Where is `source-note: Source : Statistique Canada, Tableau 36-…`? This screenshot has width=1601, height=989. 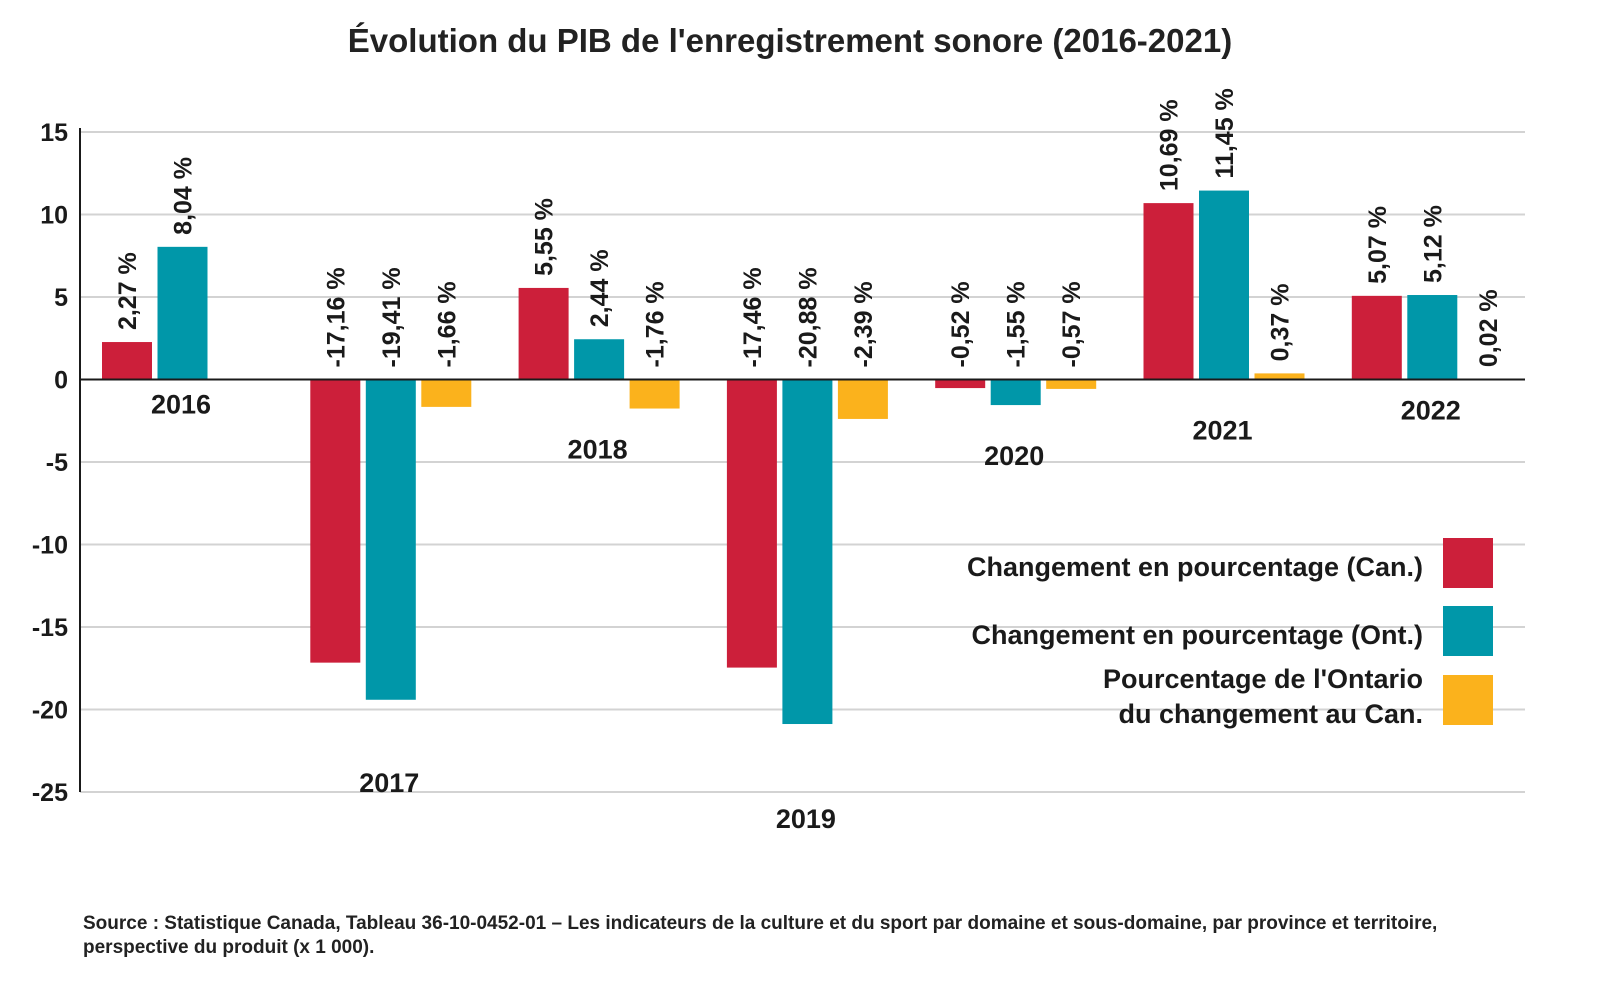
source-note: Source : Statistique Canada, Tableau 36-… is located at coordinates (760, 935).